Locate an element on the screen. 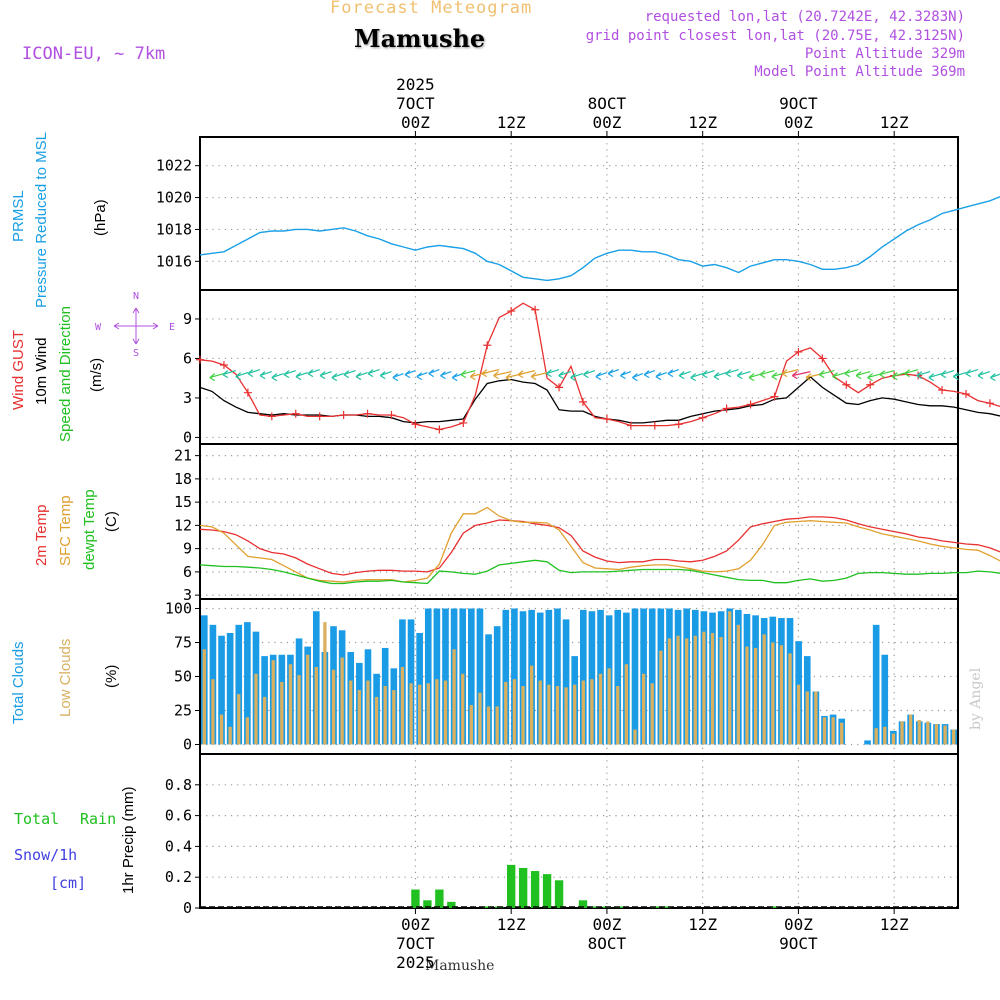 This screenshot has height=1000, width=1000. time-axis-bottom-label: 12Z is located at coordinates (894, 924).